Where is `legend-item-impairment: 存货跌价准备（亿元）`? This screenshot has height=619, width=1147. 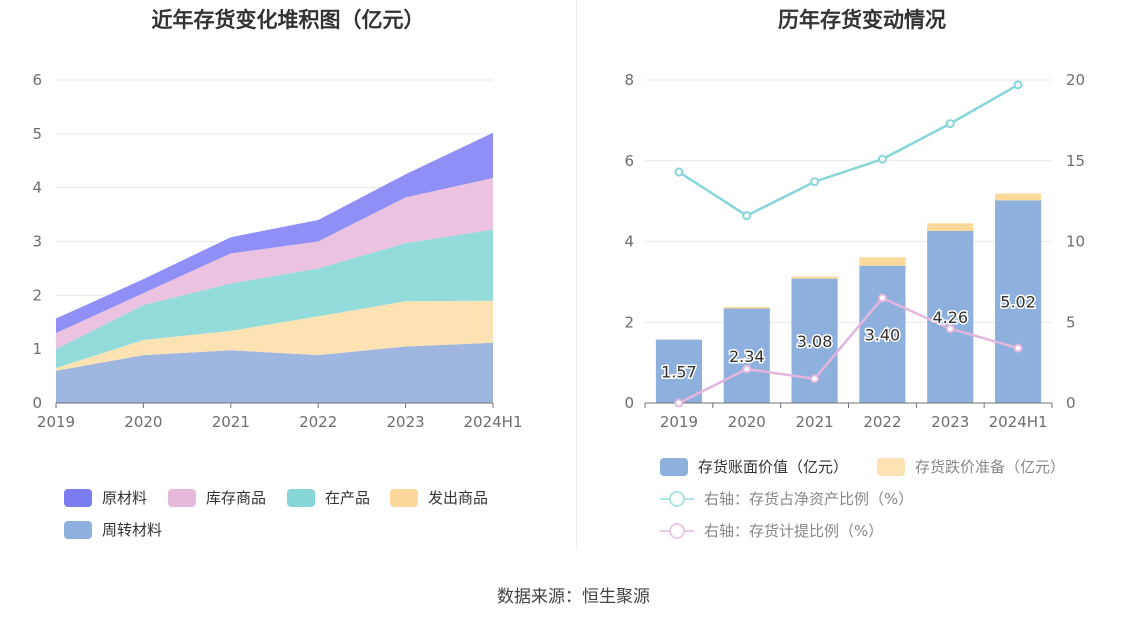
legend-item-impairment: 存货跌价准备（亿元） is located at coordinates (971, 466).